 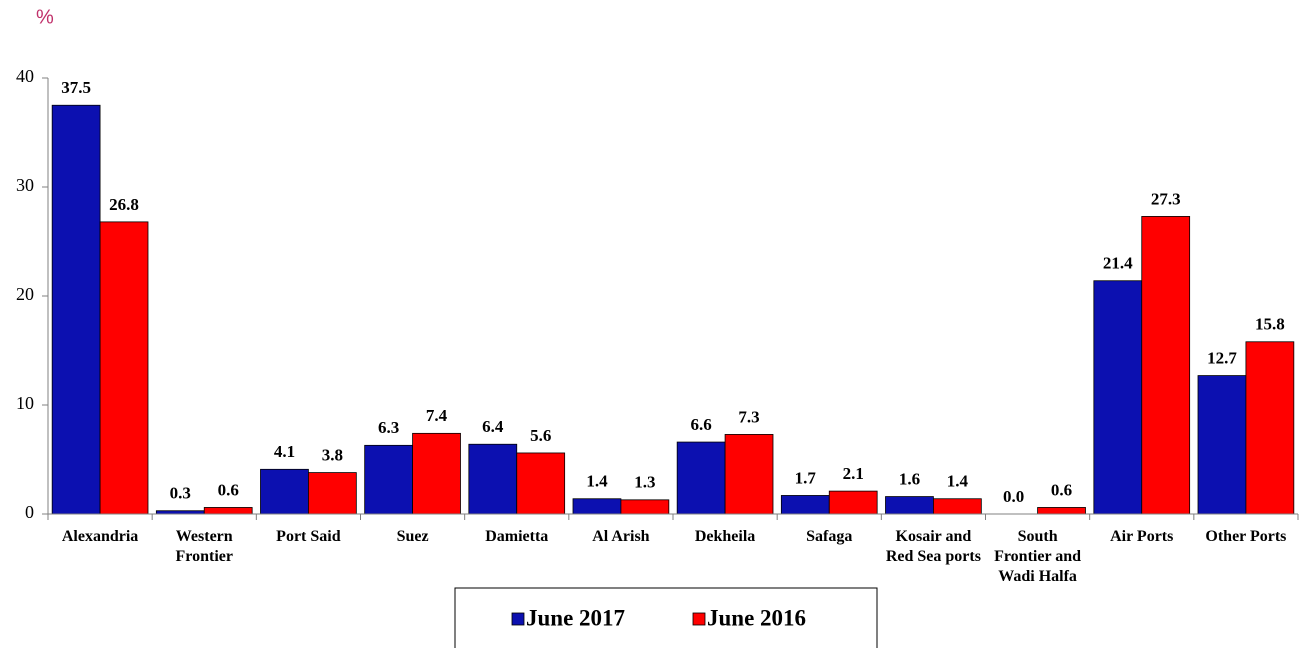 What do you see at coordinates (701, 424) in the screenshot?
I see `value-label: 6.6` at bounding box center [701, 424].